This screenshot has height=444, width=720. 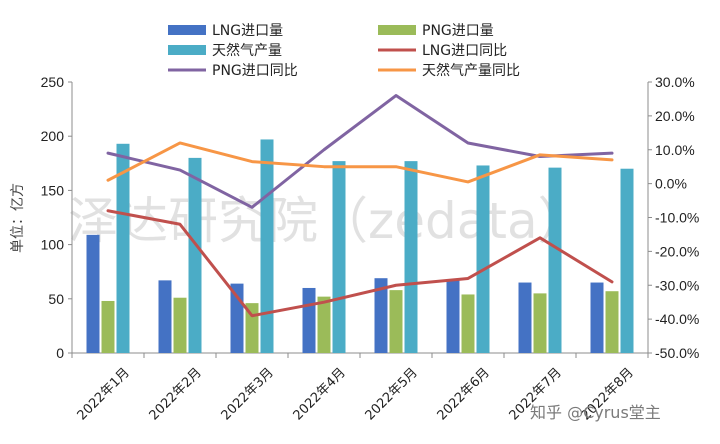 I want to click on y-tick-label: 200, so click(x=53, y=136).